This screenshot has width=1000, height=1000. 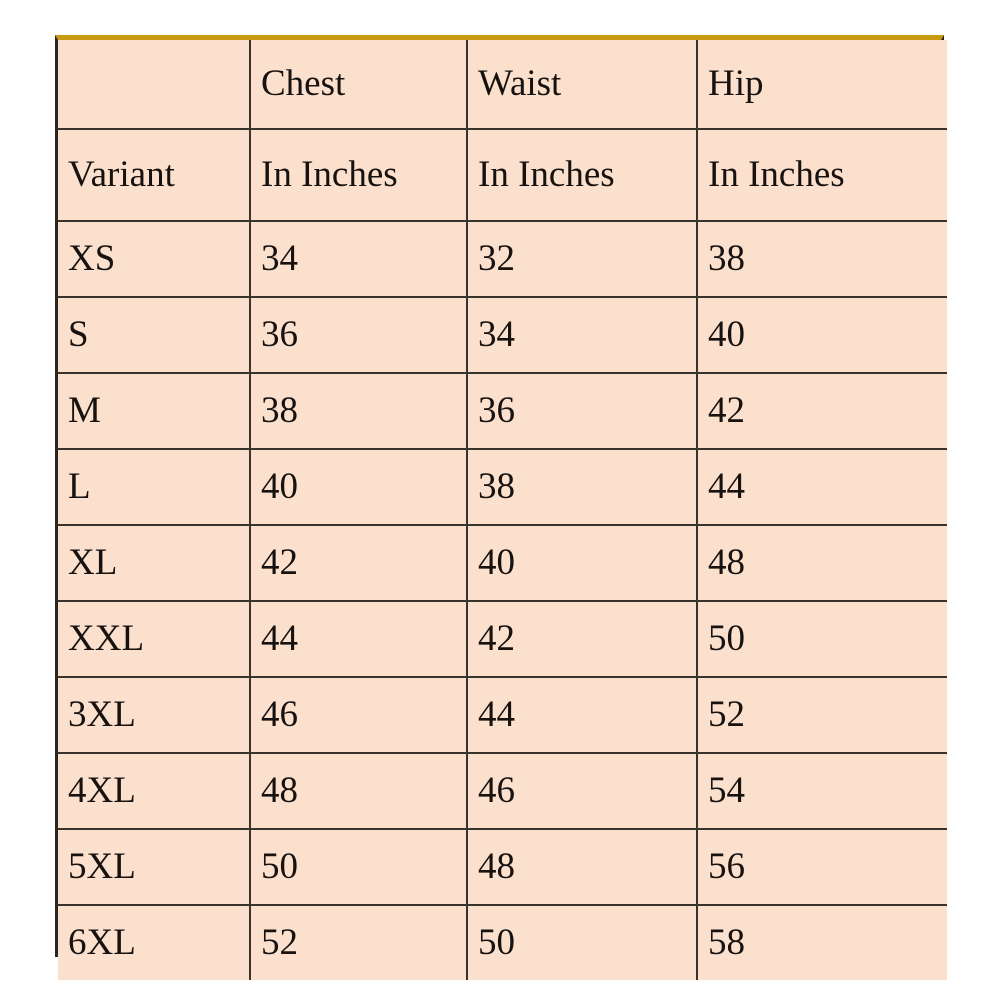 I want to click on cell-waist: 50, so click(x=582, y=942).